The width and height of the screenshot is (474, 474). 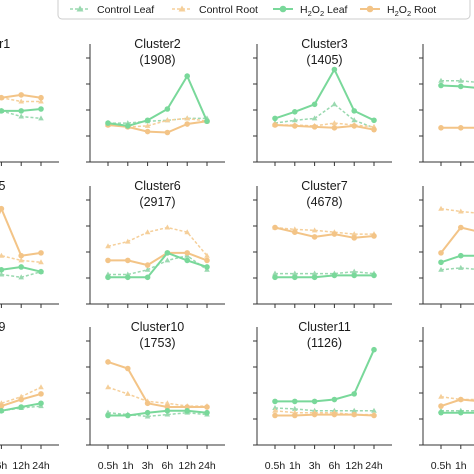 I want to click on panel-title: ster9, so click(x=2, y=327).